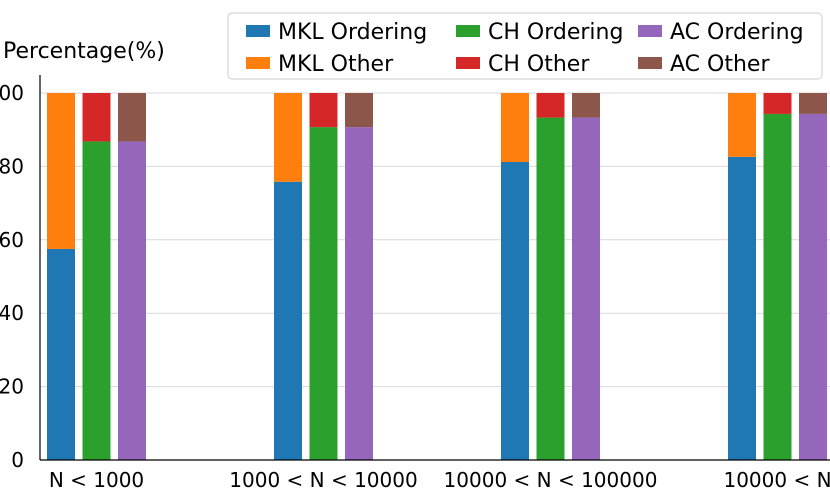  Describe the element at coordinates (336, 64) in the screenshot. I see `legend-label-mkl-other: MKL Other` at that location.